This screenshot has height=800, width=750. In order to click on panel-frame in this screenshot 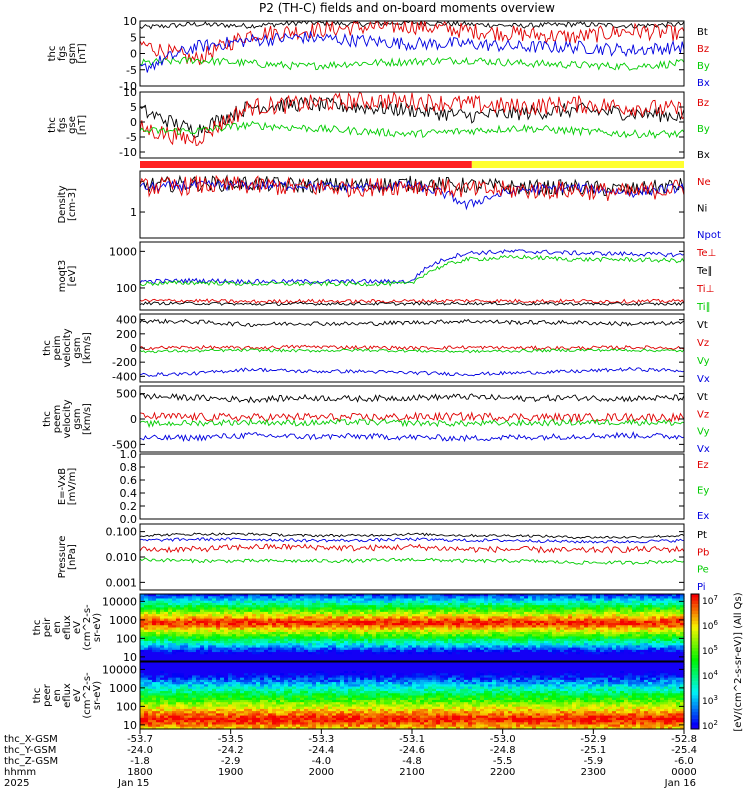, I will do `click(412, 125)`.